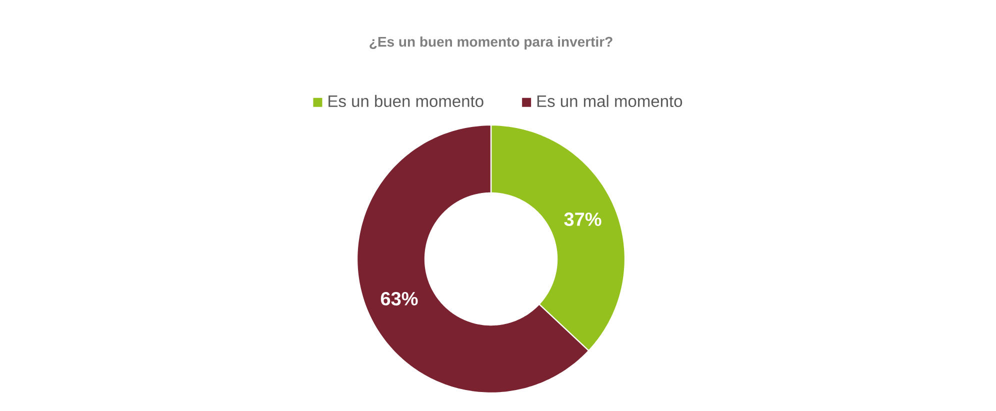 This screenshot has height=411, width=996. I want to click on legend-label: Es un mal momento, so click(609, 101).